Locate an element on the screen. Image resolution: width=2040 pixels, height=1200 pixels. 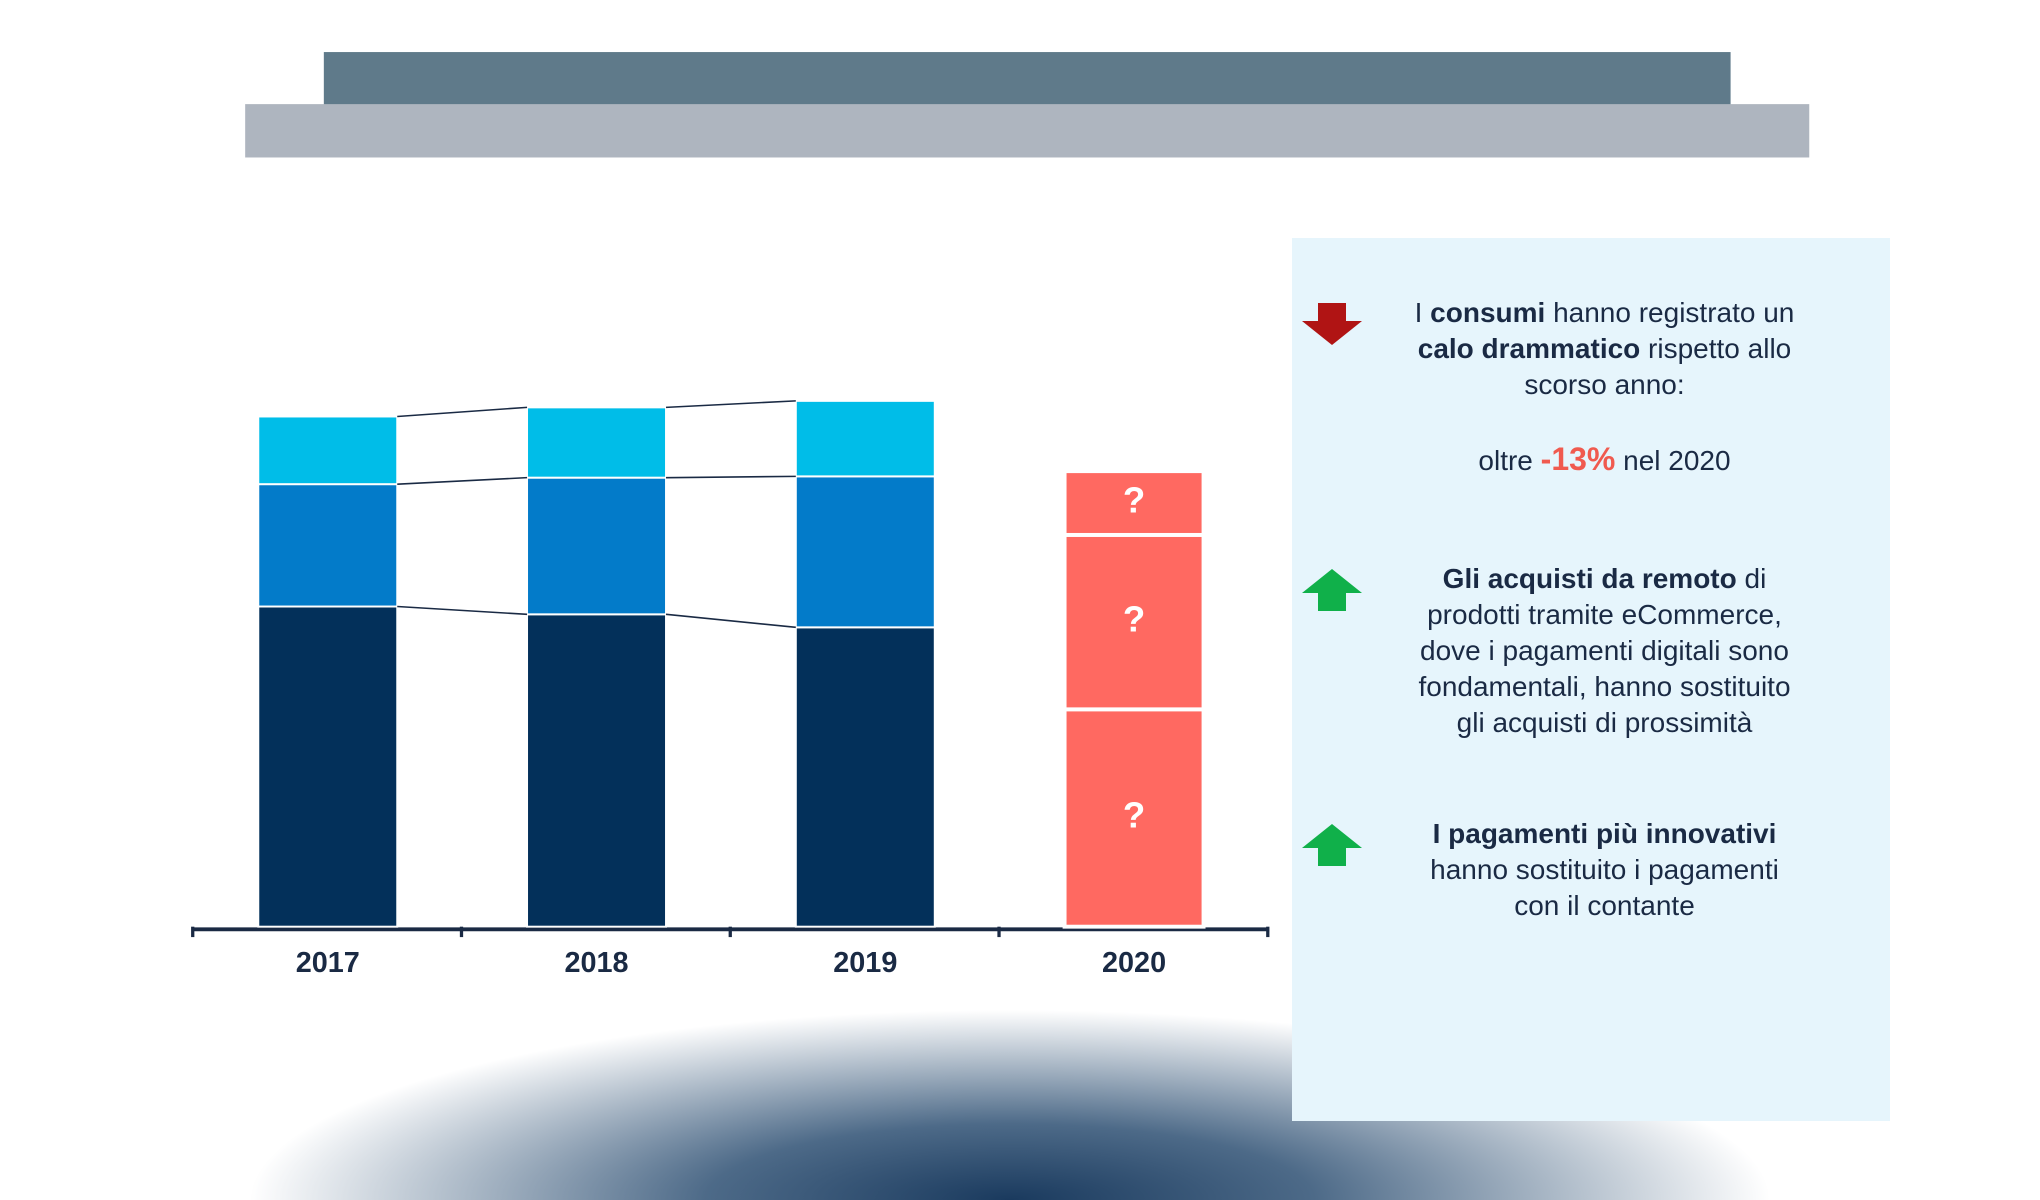
text-line: prodotti tramite eCommerce, is located at coordinates (1604, 615).